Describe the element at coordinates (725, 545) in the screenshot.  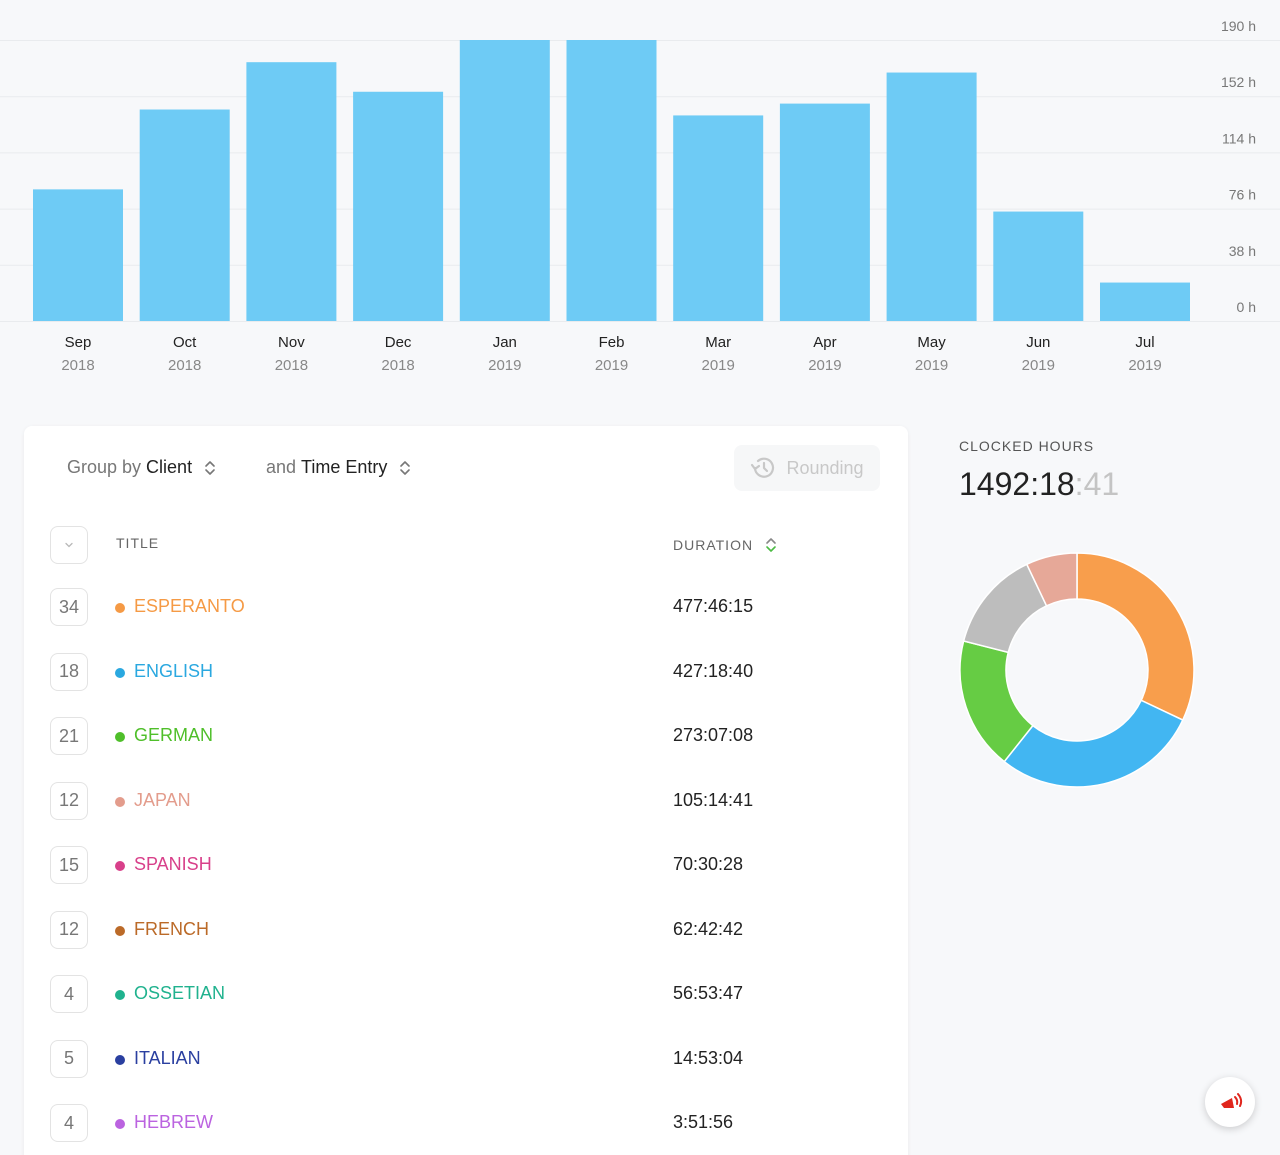
I see `duration-column-header: DURATION` at that location.